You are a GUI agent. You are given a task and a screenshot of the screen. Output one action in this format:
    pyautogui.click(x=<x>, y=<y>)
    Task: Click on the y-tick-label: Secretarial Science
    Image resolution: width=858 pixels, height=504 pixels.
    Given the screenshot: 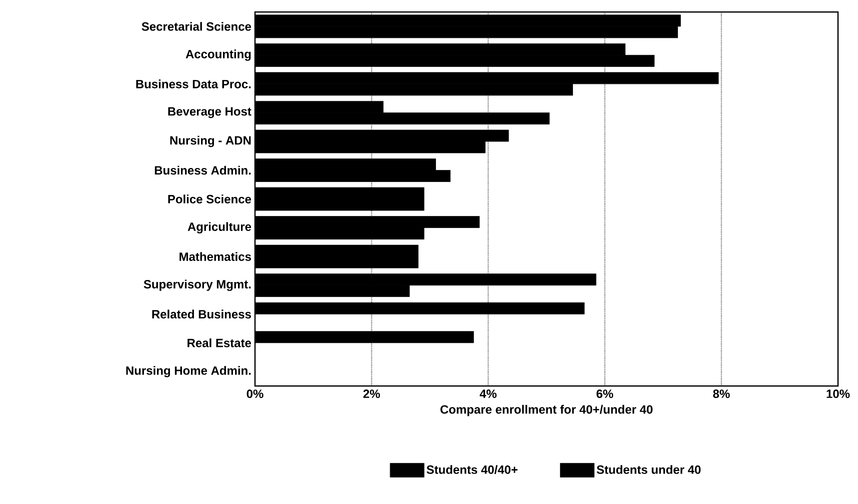 What is the action you would take?
    pyautogui.click(x=197, y=26)
    